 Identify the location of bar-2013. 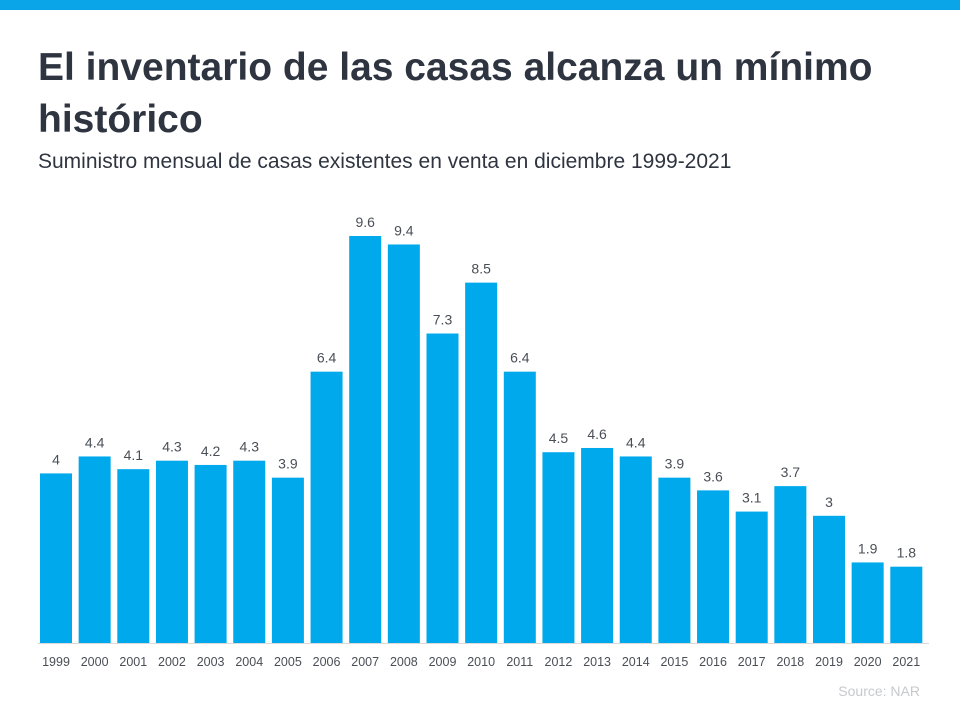
(597, 545).